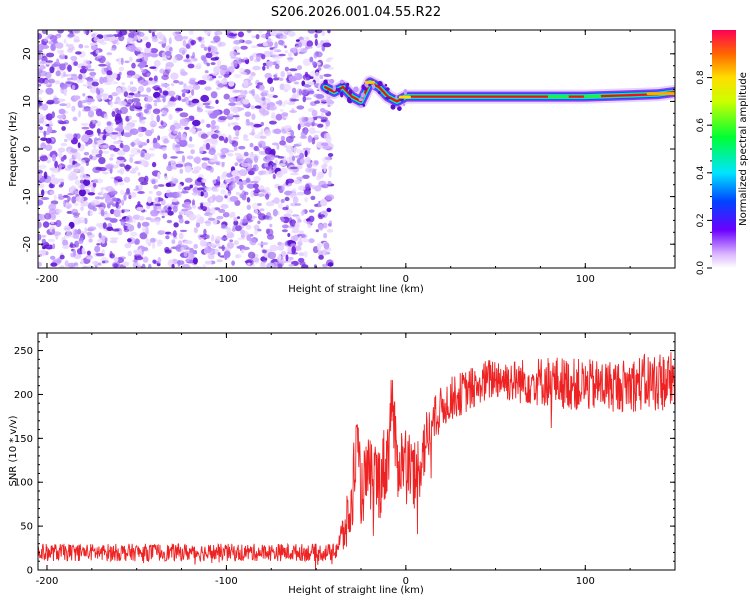 The image size is (750, 600). Describe the element at coordinates (380, 84) in the screenshot. I see `heatmap-trace-speck` at that location.